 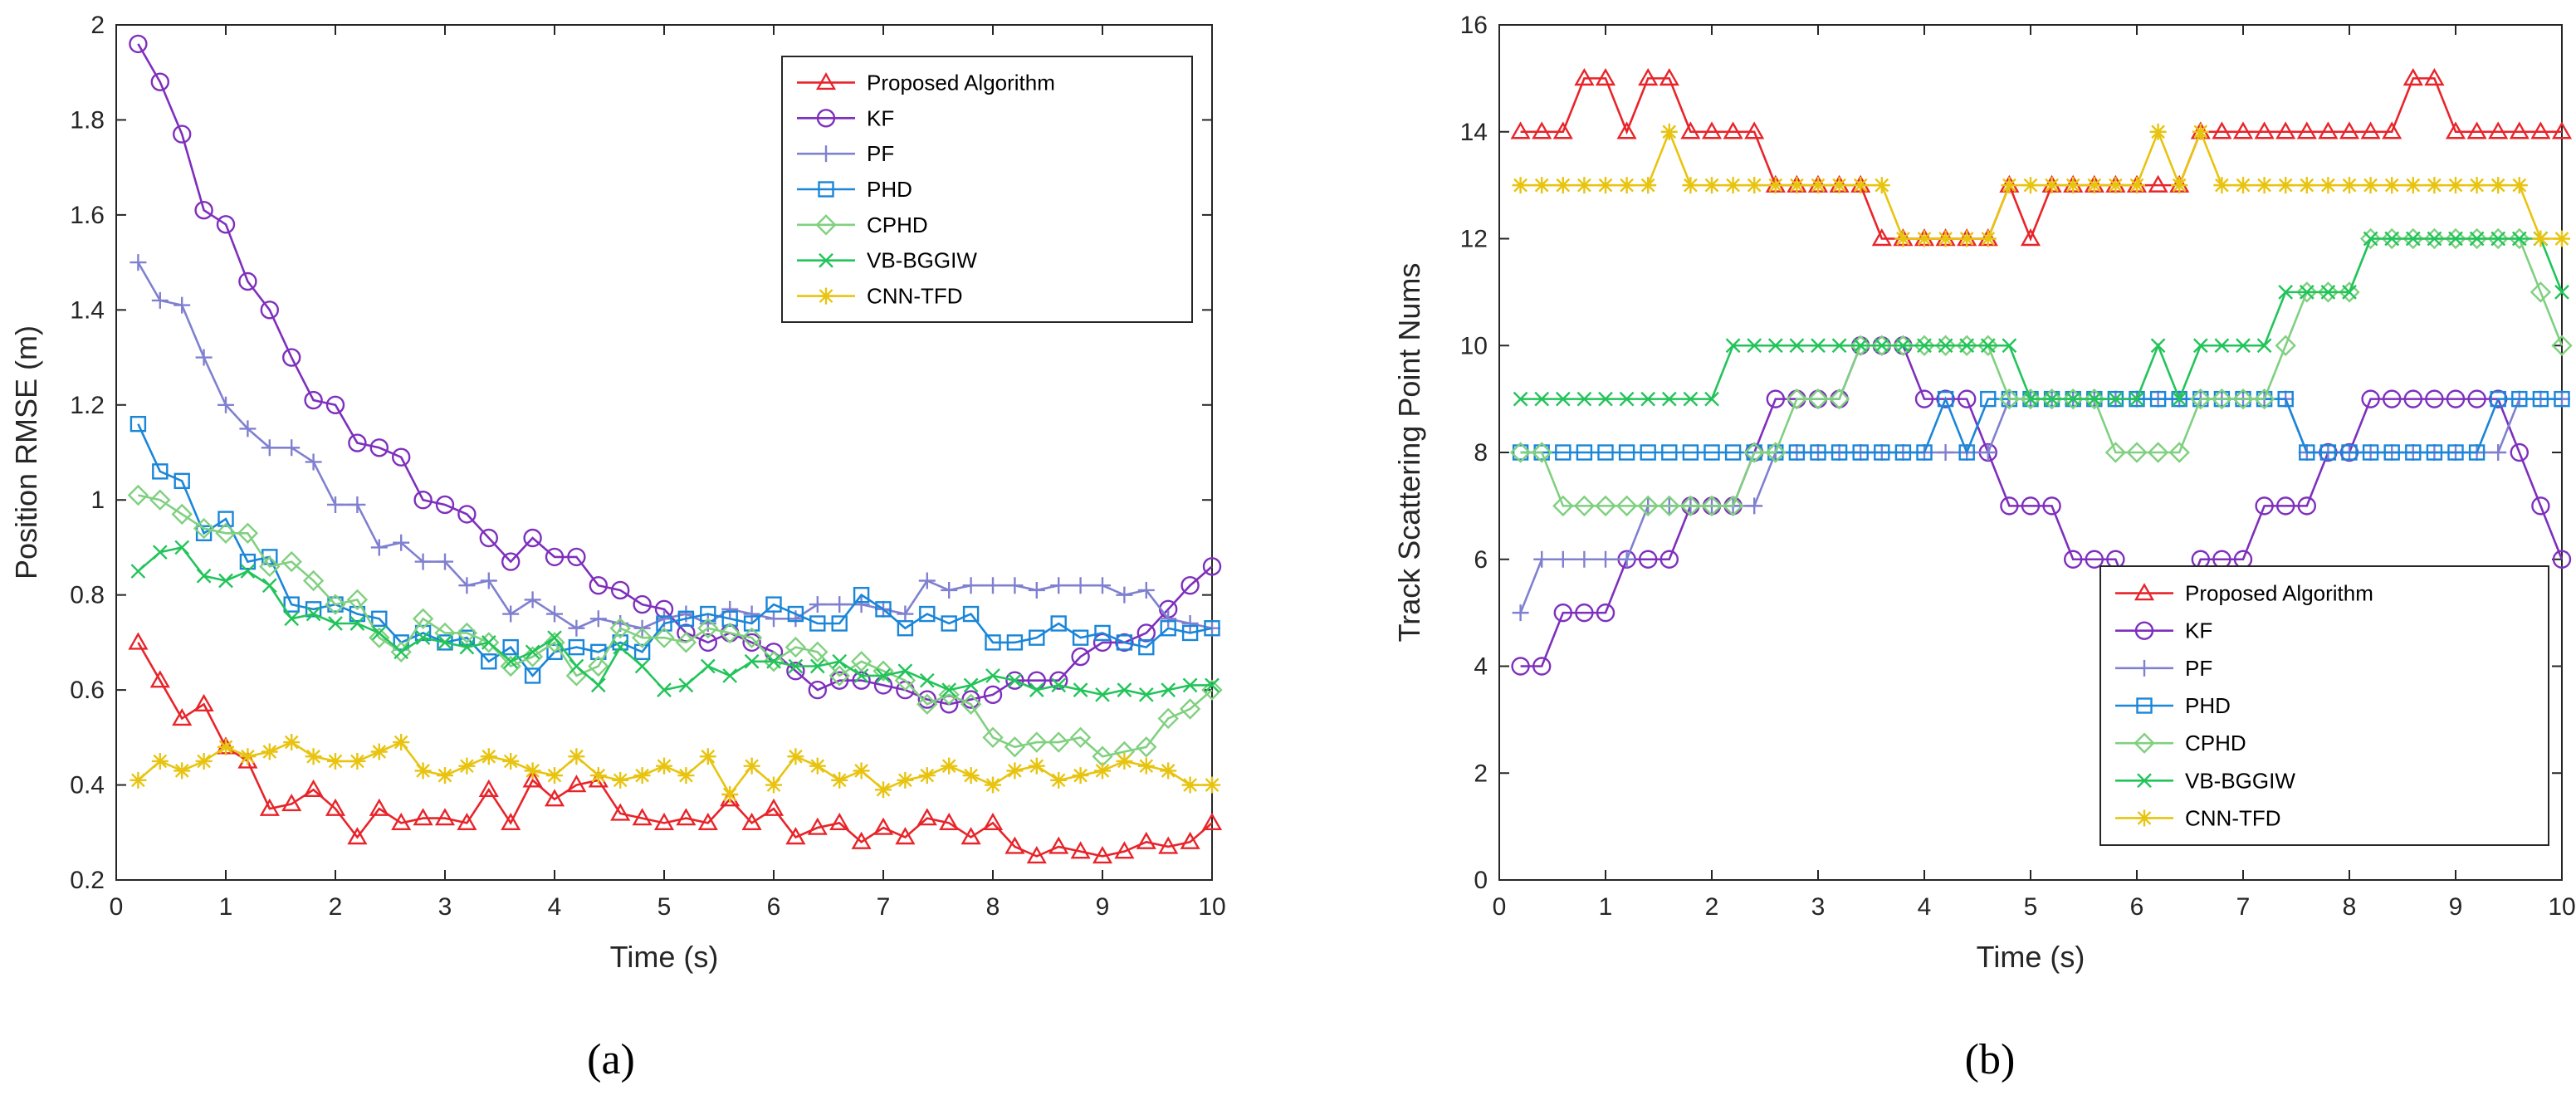 I want to click on x-tick-label: 6, so click(x=774, y=907).